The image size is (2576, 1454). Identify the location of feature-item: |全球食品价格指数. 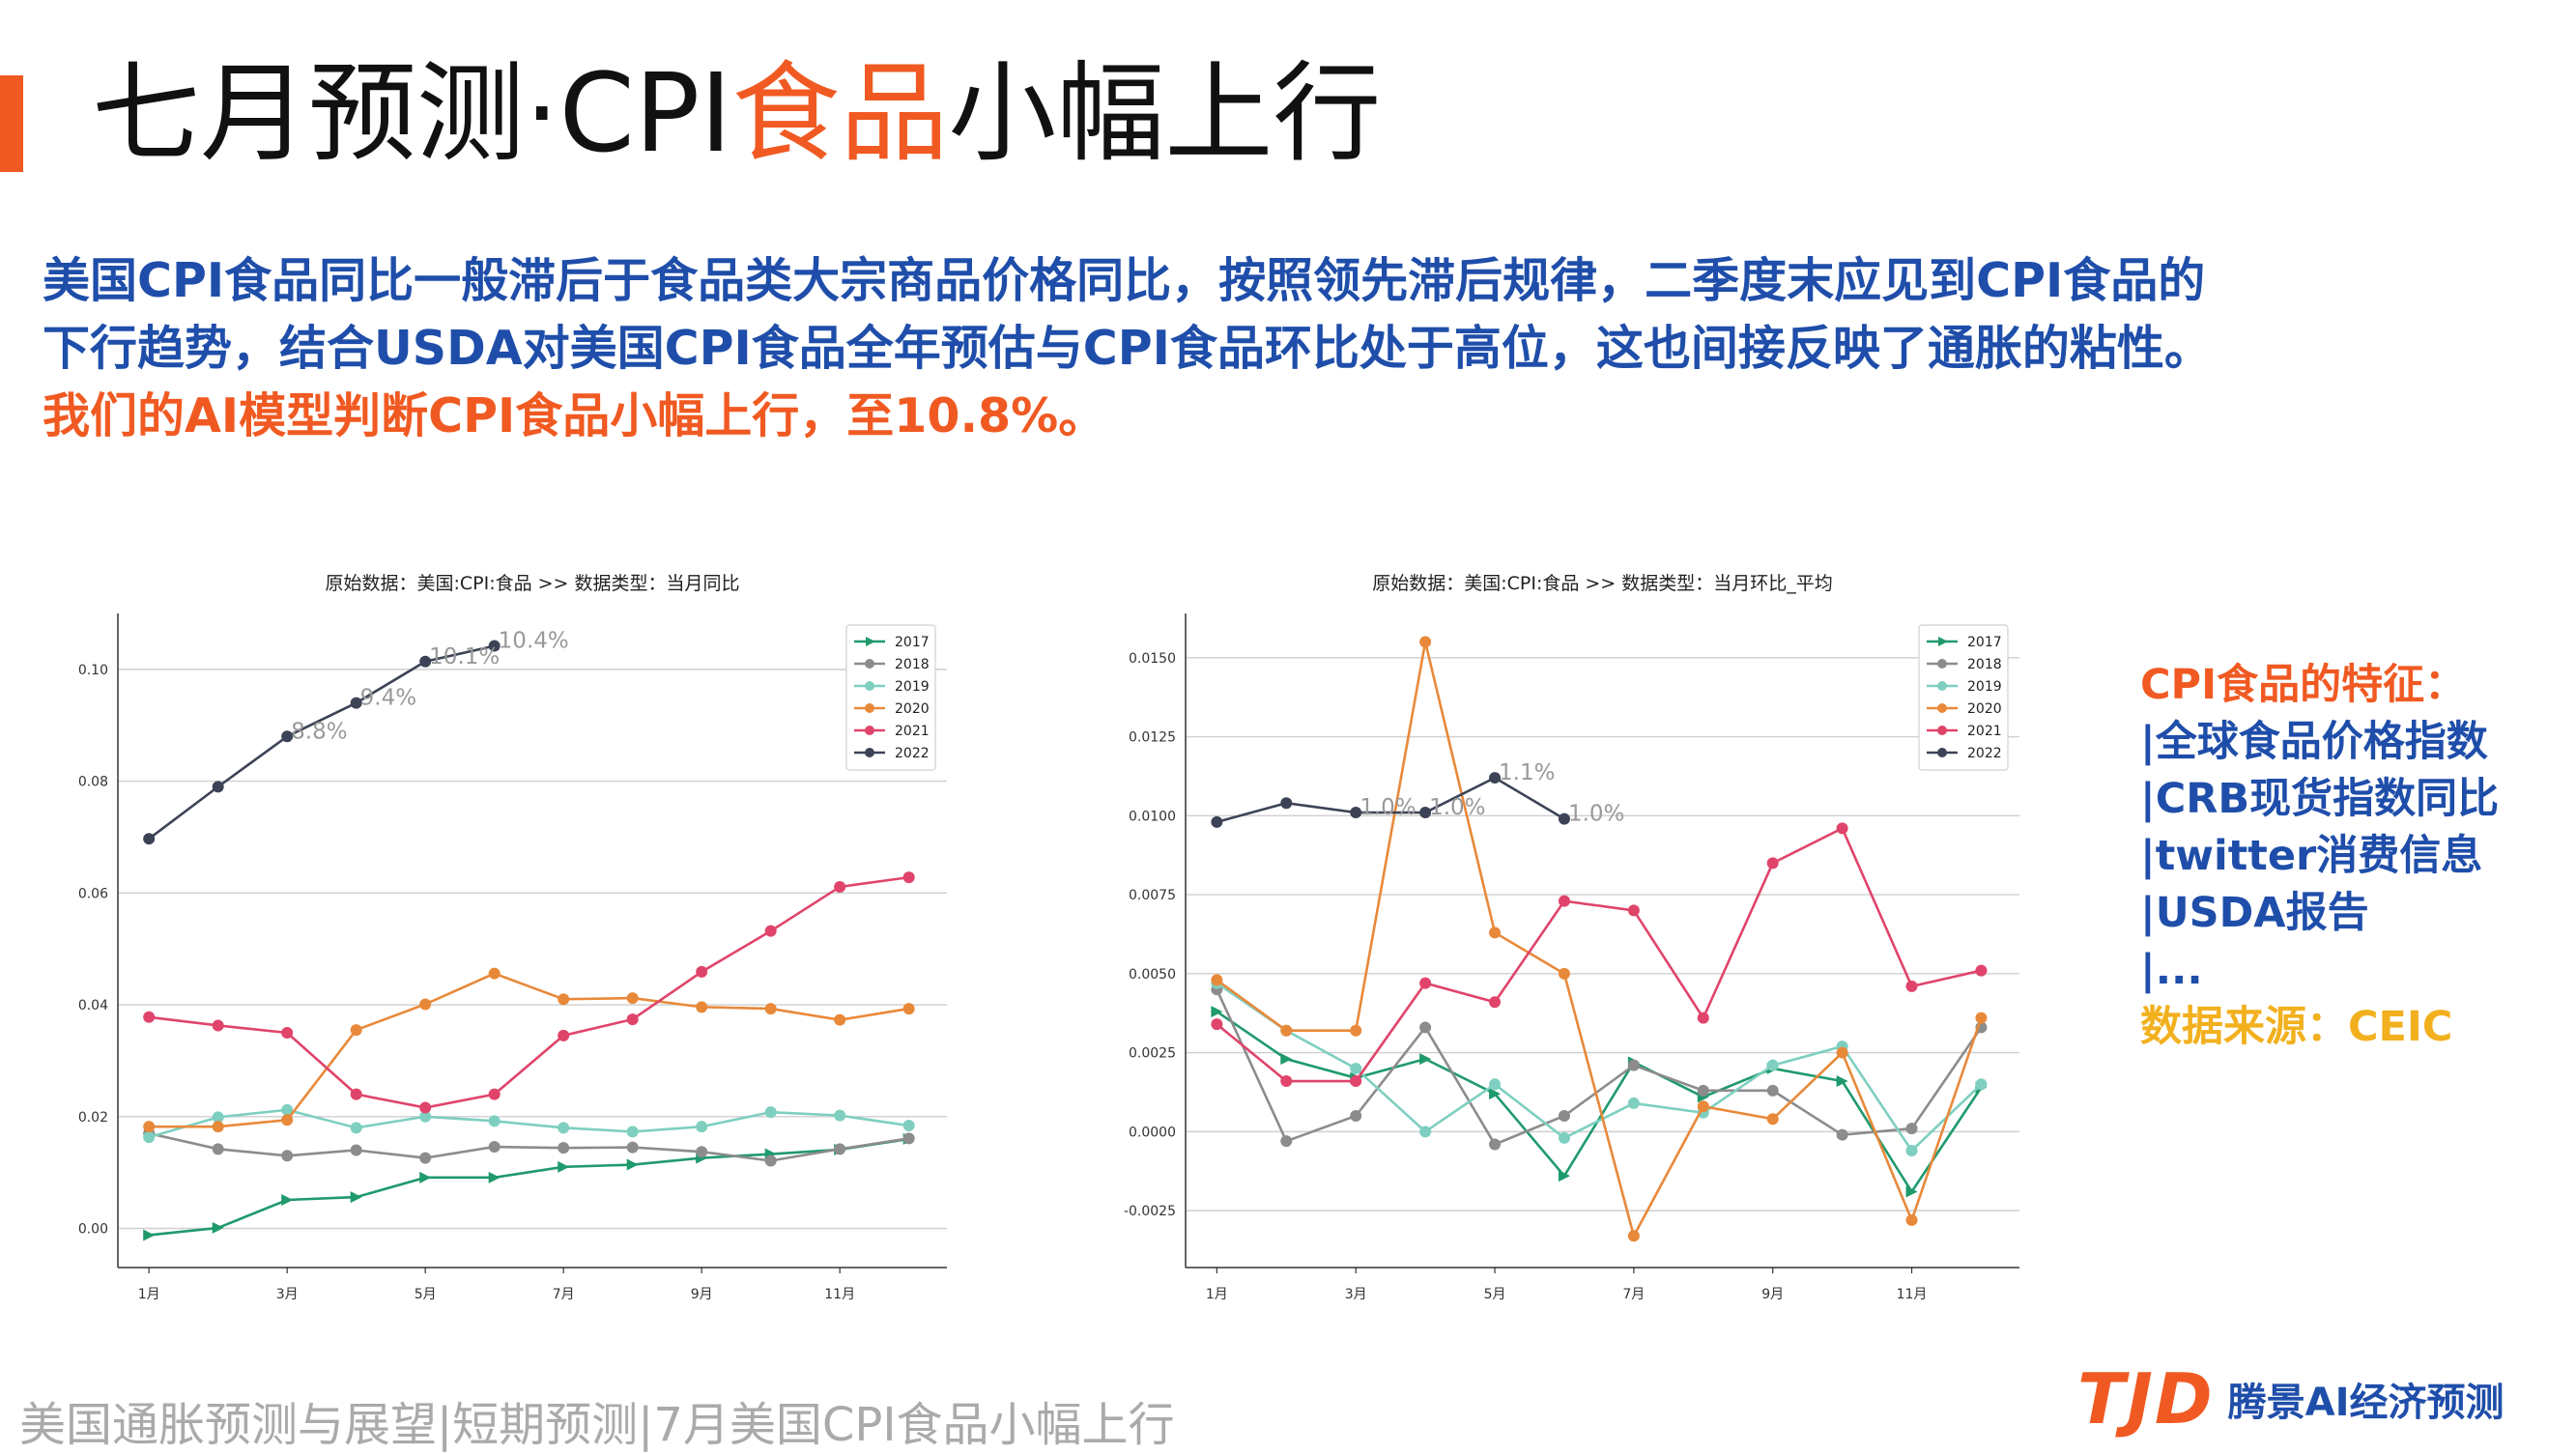
(2314, 742).